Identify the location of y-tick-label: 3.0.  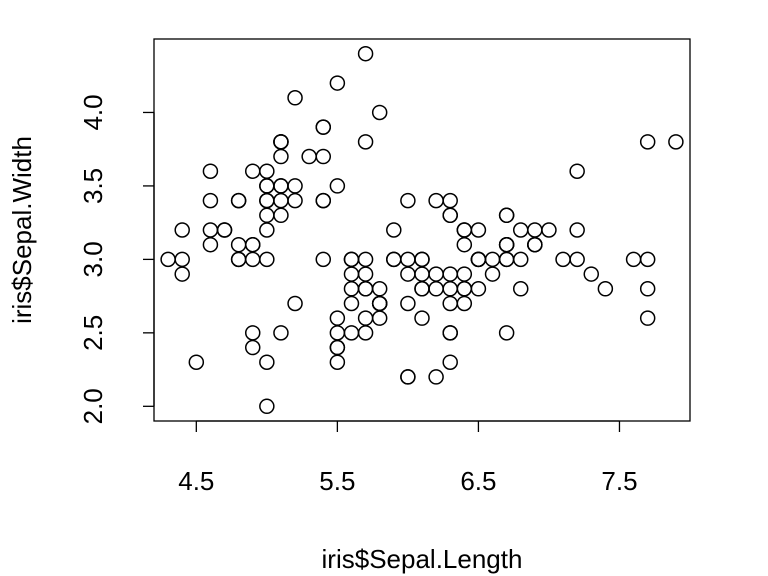
(93, 259).